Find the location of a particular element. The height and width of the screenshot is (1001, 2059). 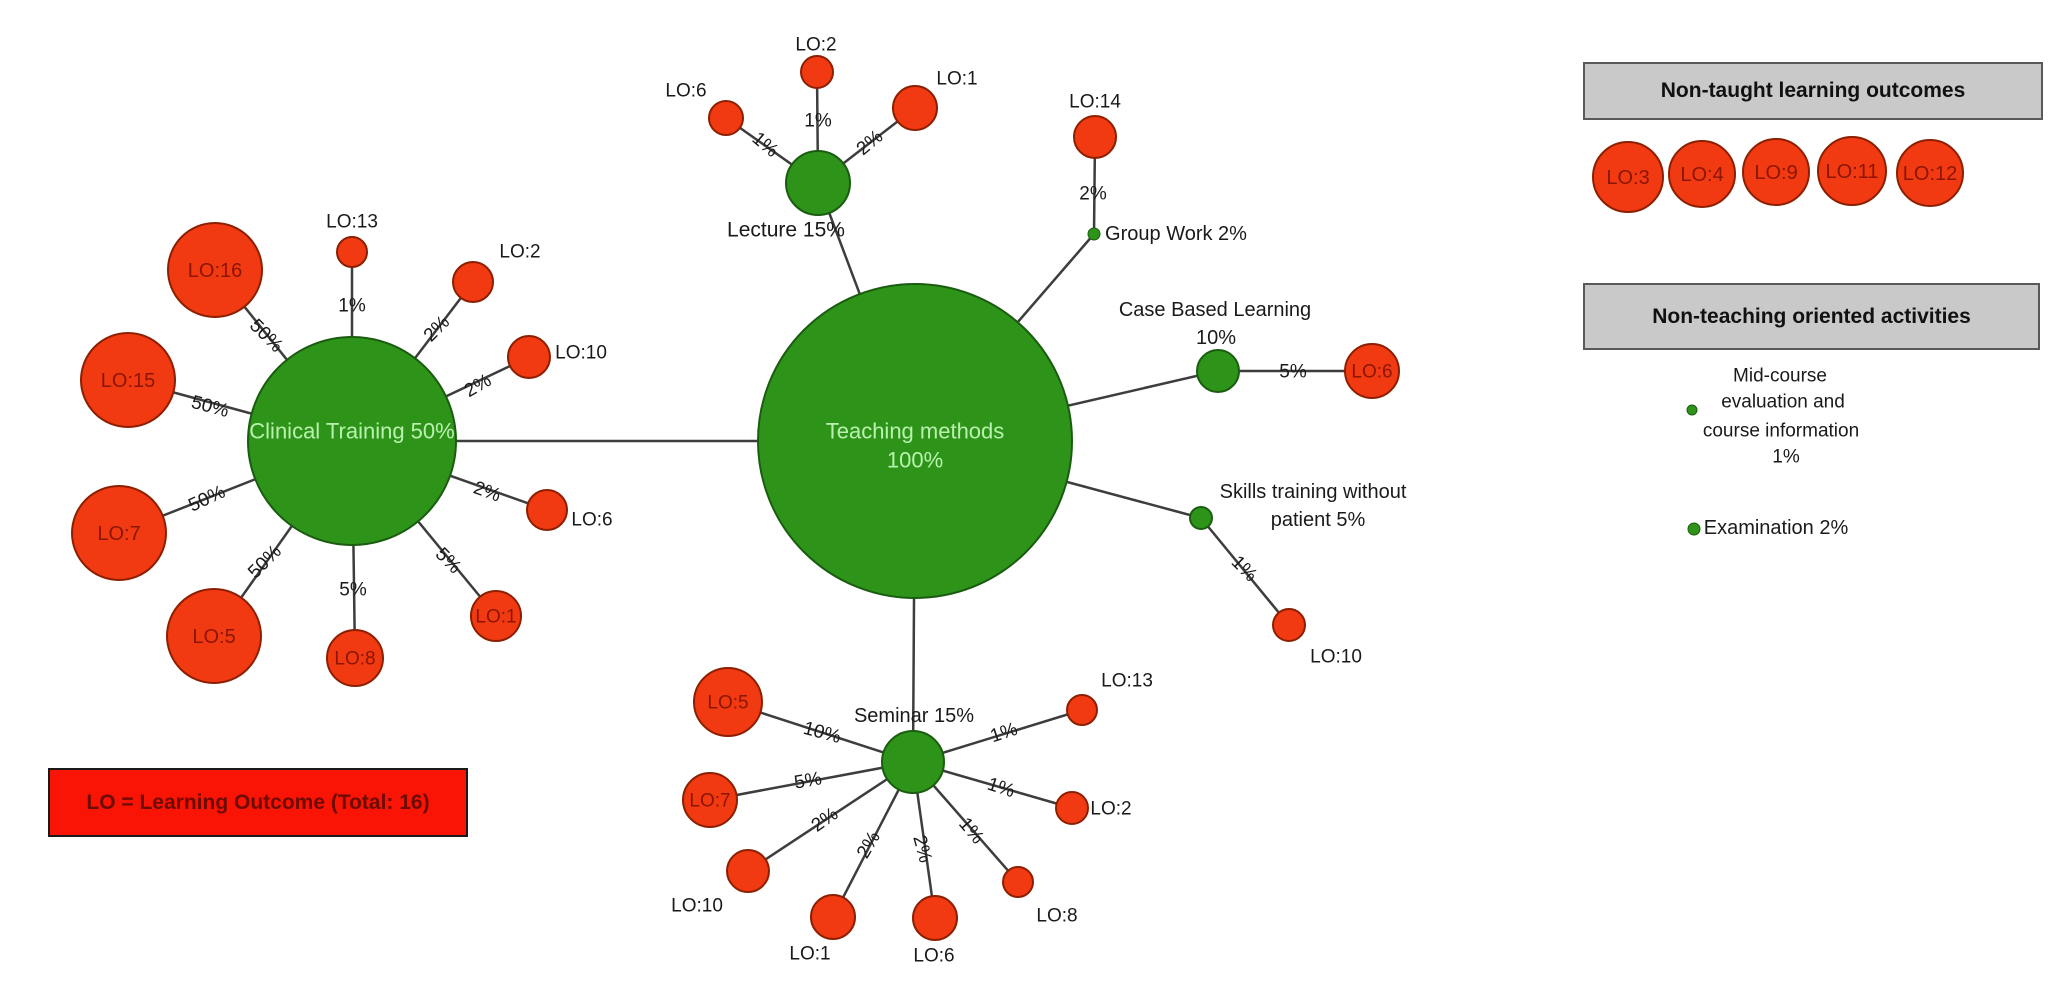

label-teaching-methods-line1: Teaching methods is located at coordinates (915, 431).